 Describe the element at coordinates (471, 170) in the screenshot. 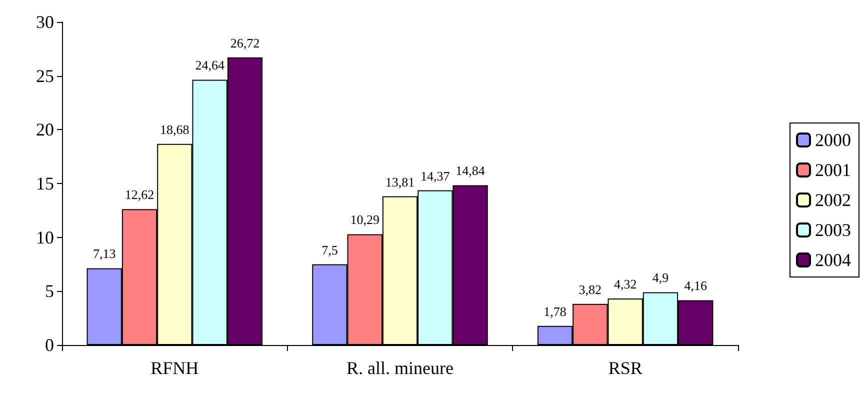

I see `data-label: 14,84` at that location.